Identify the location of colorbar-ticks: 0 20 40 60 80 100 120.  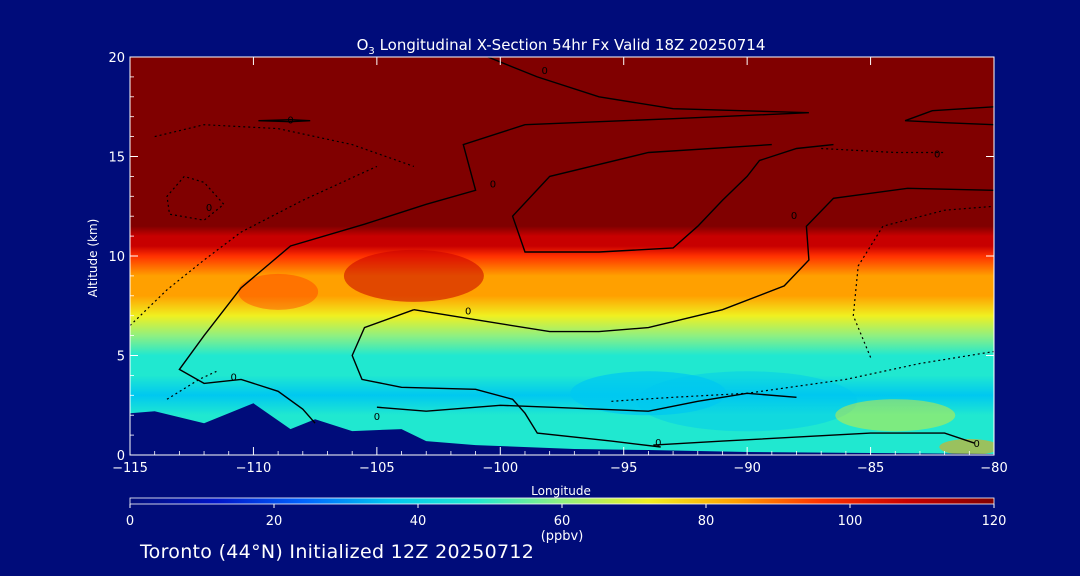
(566, 516).